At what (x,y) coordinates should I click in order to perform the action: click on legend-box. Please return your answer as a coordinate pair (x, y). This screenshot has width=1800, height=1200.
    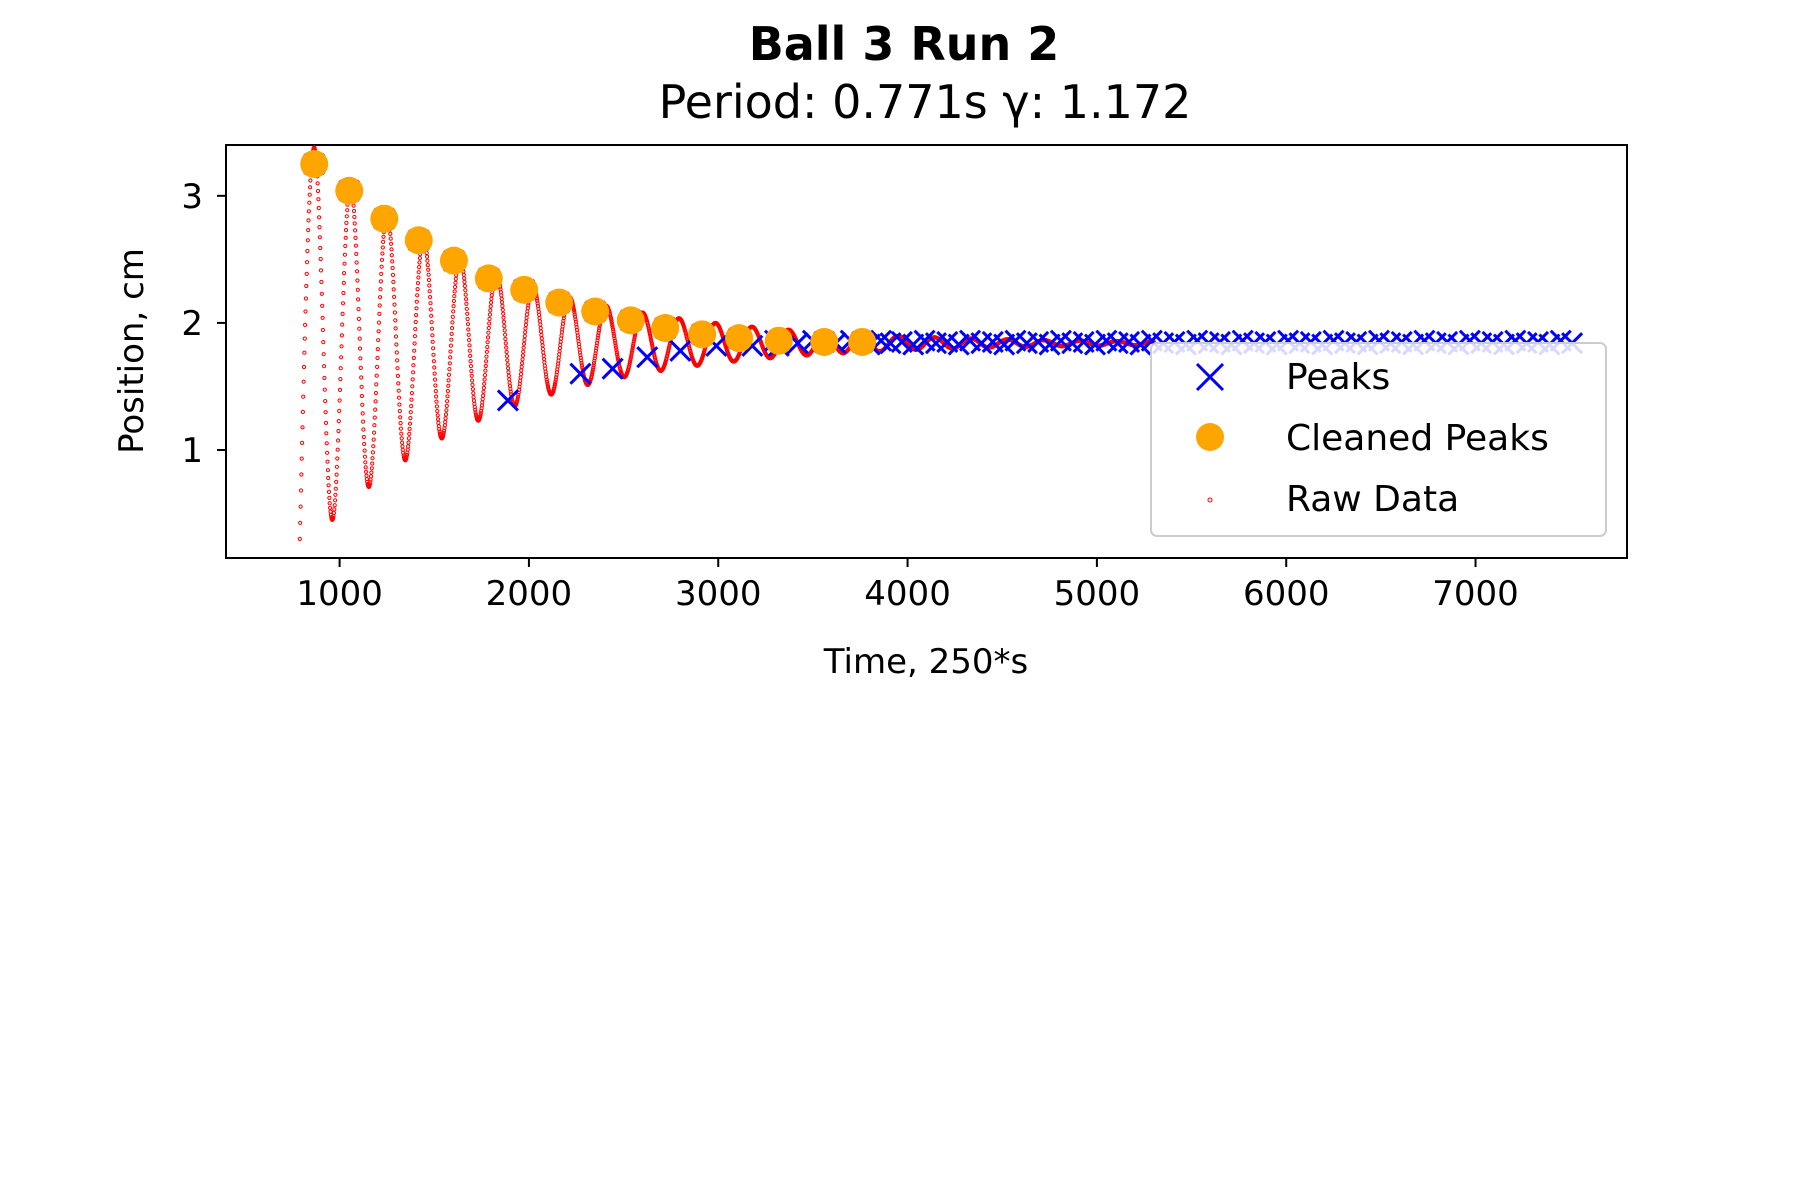
    Looking at the image, I should click on (1378, 439).